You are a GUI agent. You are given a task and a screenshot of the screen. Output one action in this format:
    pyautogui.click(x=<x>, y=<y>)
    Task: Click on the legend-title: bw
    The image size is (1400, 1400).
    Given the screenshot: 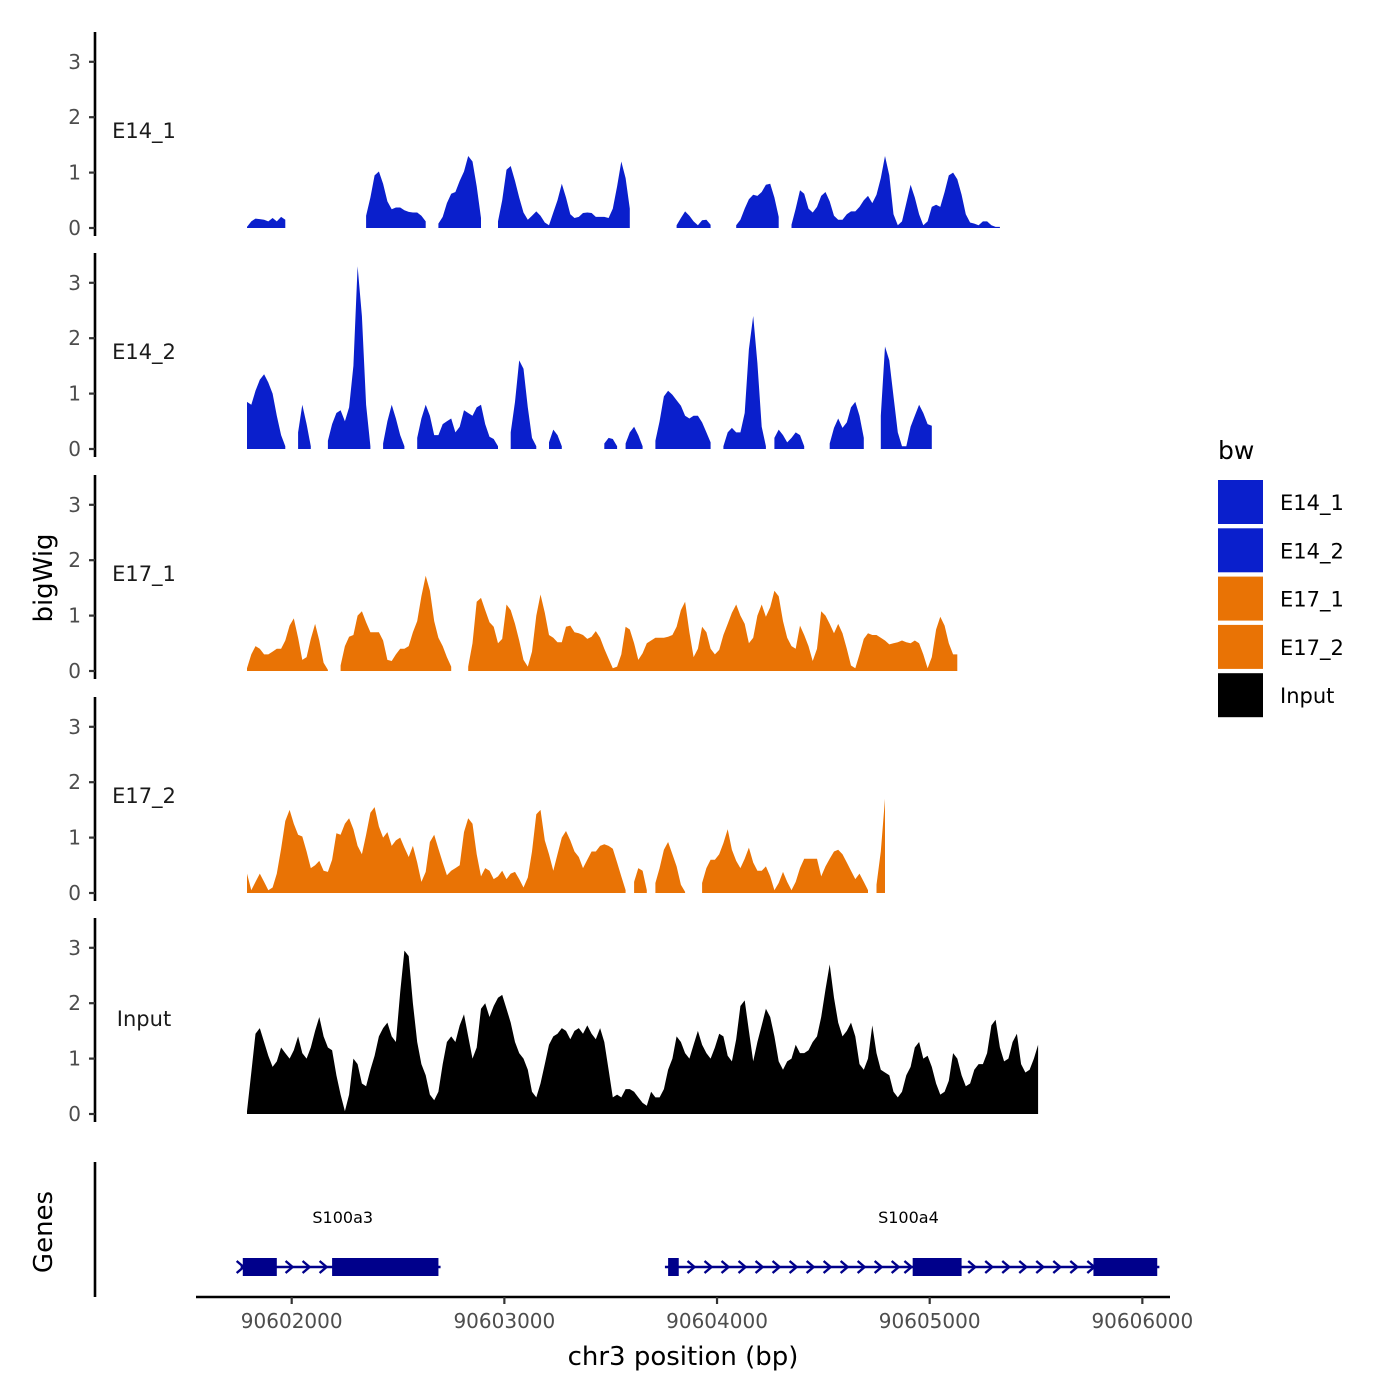 What is the action you would take?
    pyautogui.click(x=1236, y=450)
    